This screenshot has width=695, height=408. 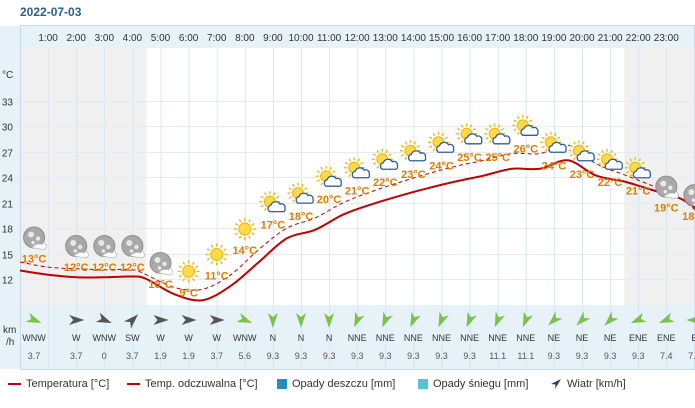 I want to click on wind-direction: WNW, so click(x=34, y=338).